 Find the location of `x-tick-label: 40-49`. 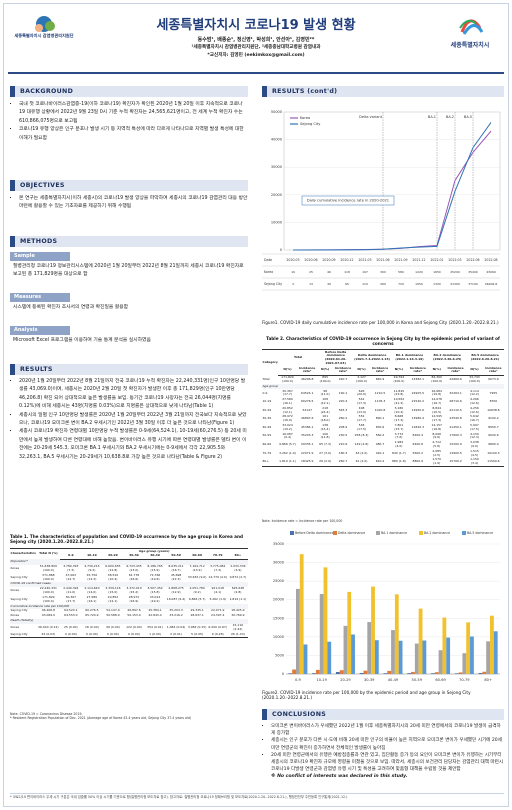

x-tick-label: 40-49 is located at coordinates (393, 680).